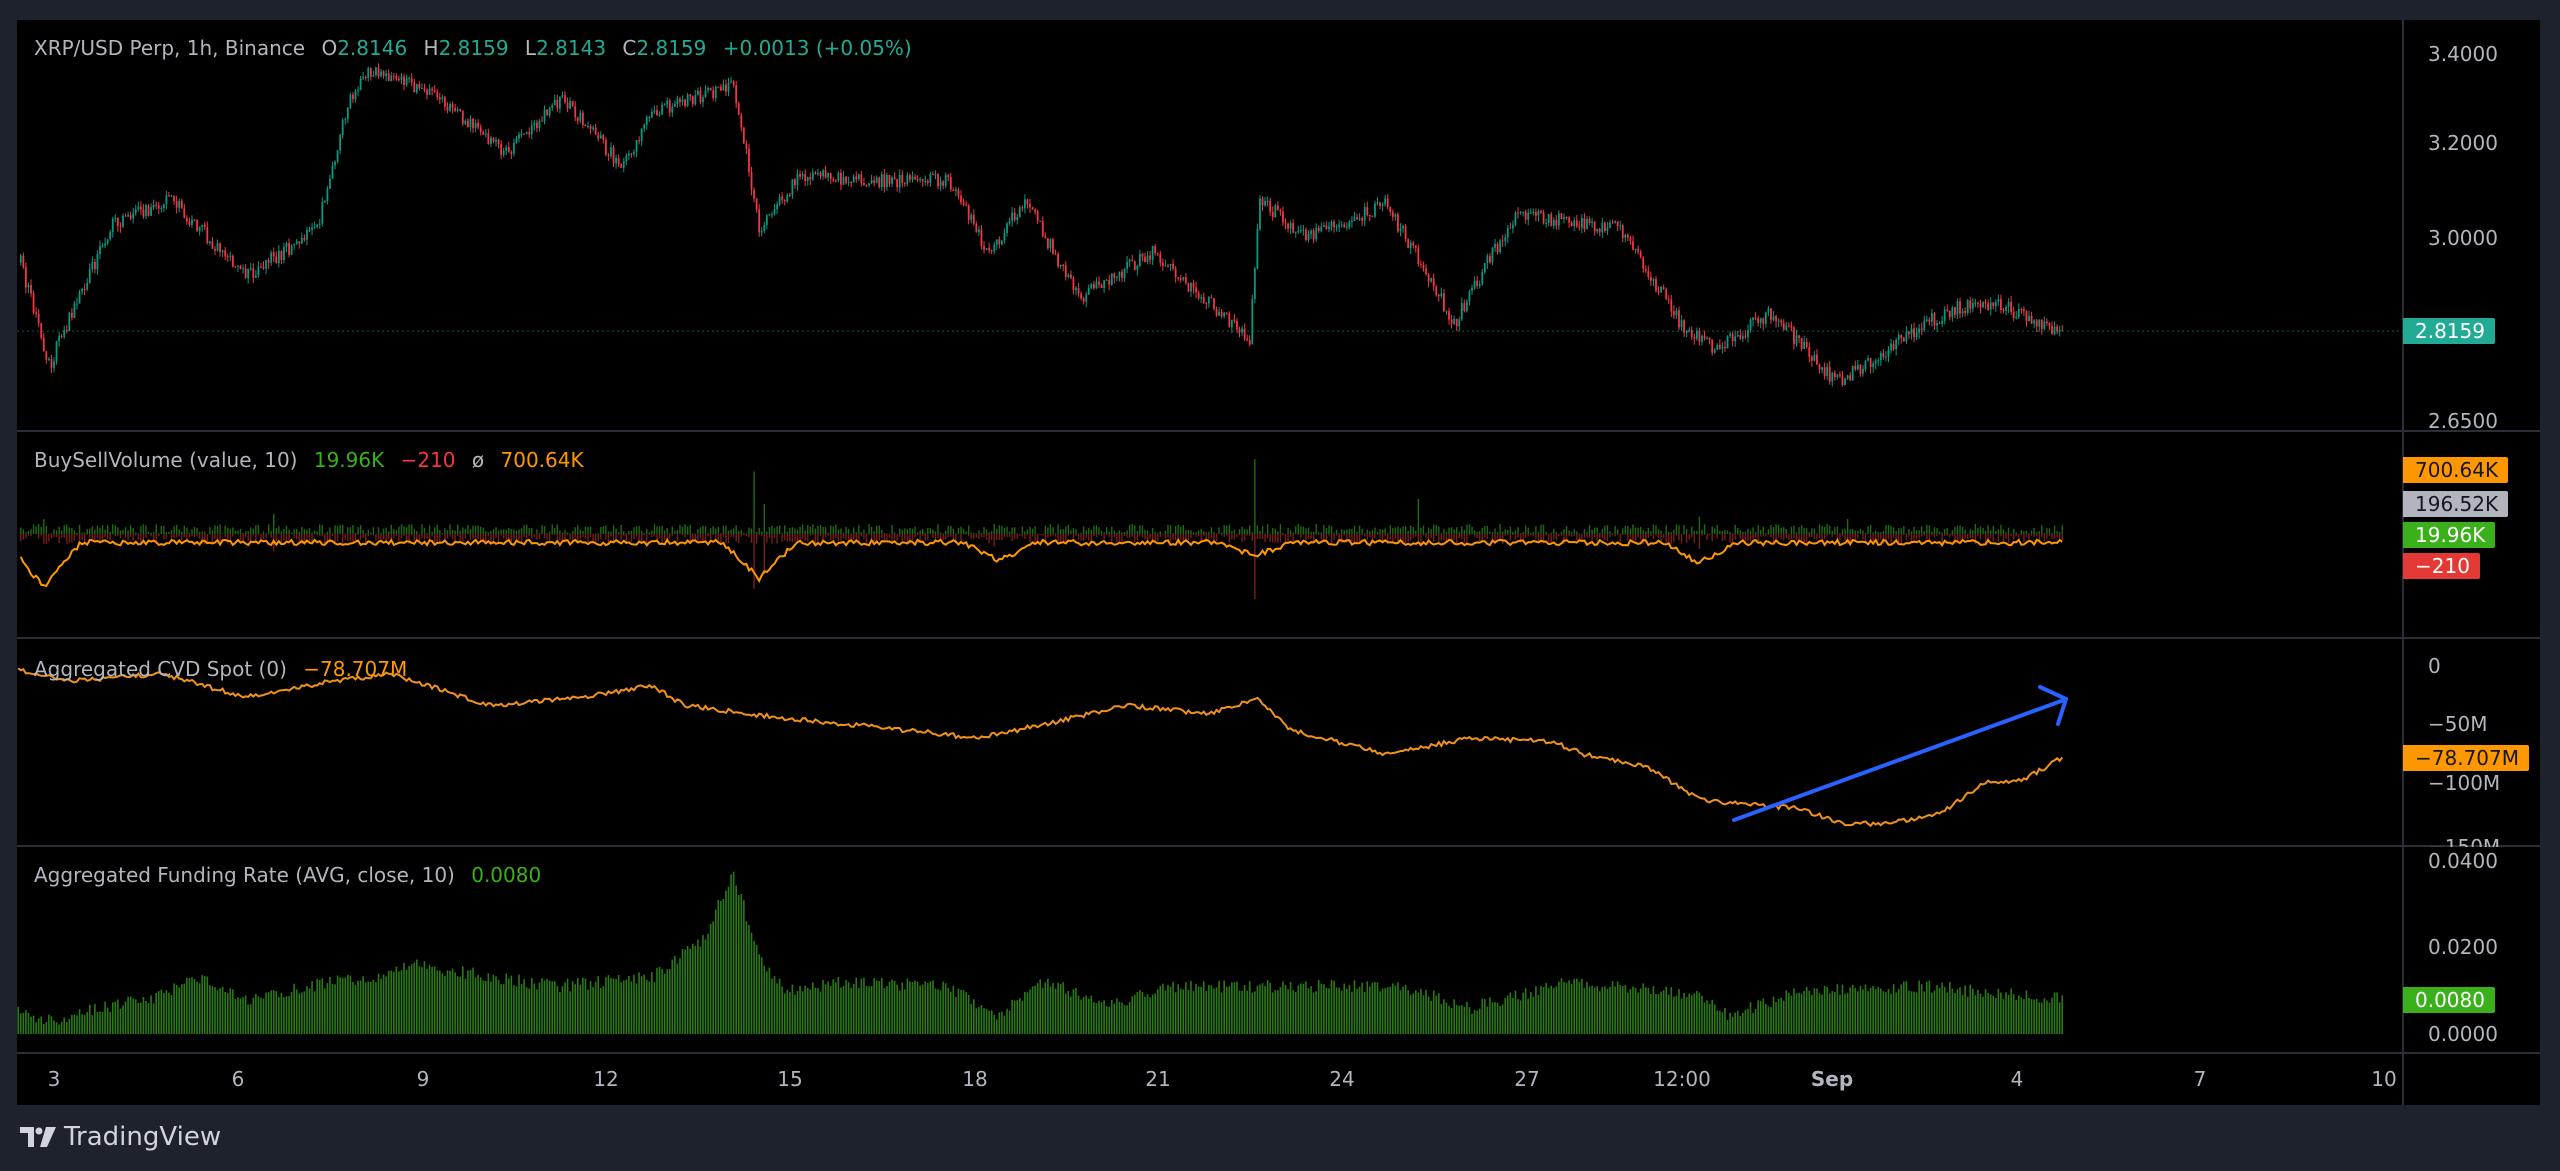  I want to click on tradingview-logo: TradingView, so click(120, 1137).